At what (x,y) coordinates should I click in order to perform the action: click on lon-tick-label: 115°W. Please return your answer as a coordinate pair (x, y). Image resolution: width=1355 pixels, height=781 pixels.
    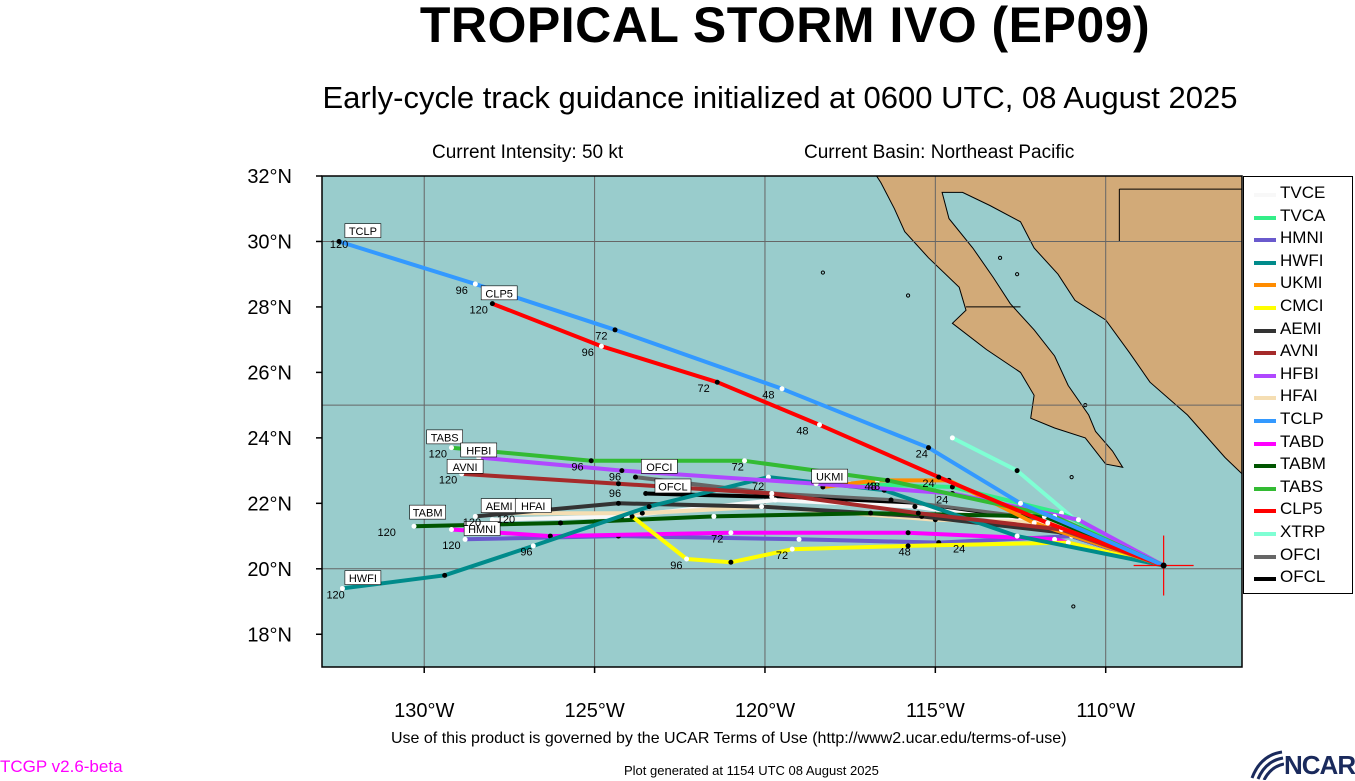
    Looking at the image, I should click on (935, 711).